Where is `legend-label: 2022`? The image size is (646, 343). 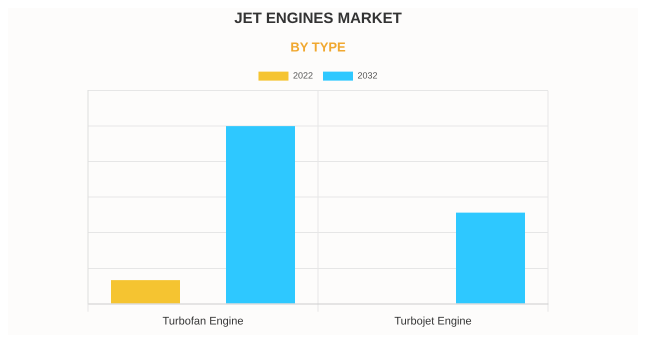 legend-label: 2022 is located at coordinates (303, 75).